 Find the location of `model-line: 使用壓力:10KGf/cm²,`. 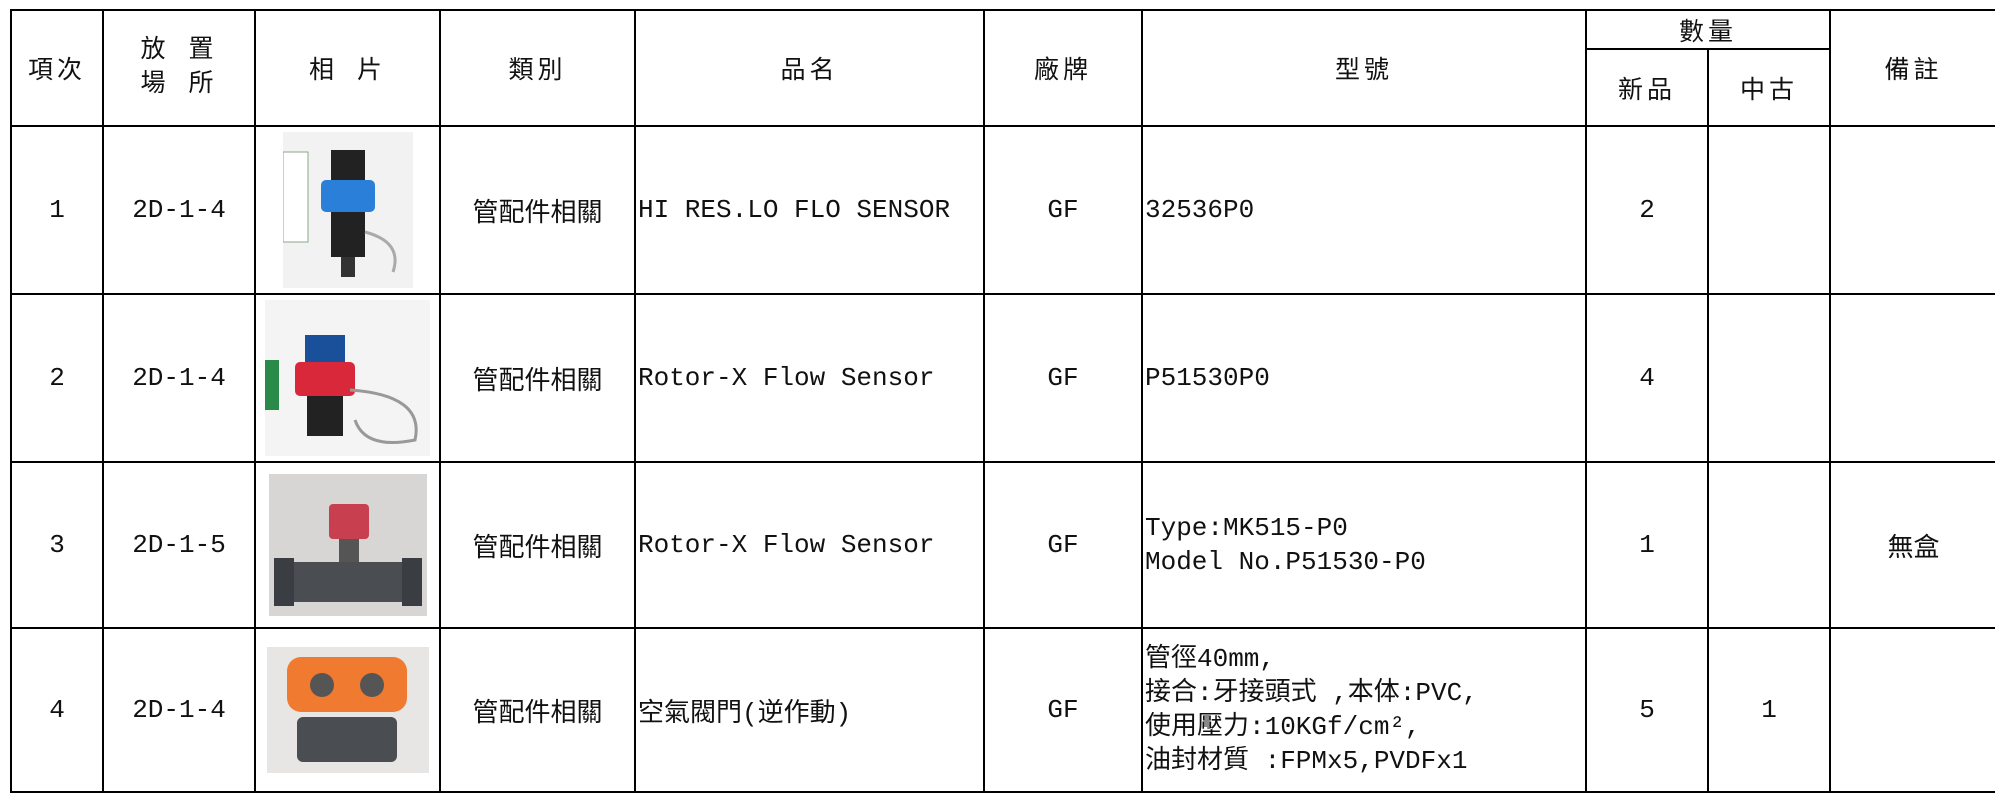

model-line: 使用壓力:10KGf/cm², is located at coordinates (1283, 727).